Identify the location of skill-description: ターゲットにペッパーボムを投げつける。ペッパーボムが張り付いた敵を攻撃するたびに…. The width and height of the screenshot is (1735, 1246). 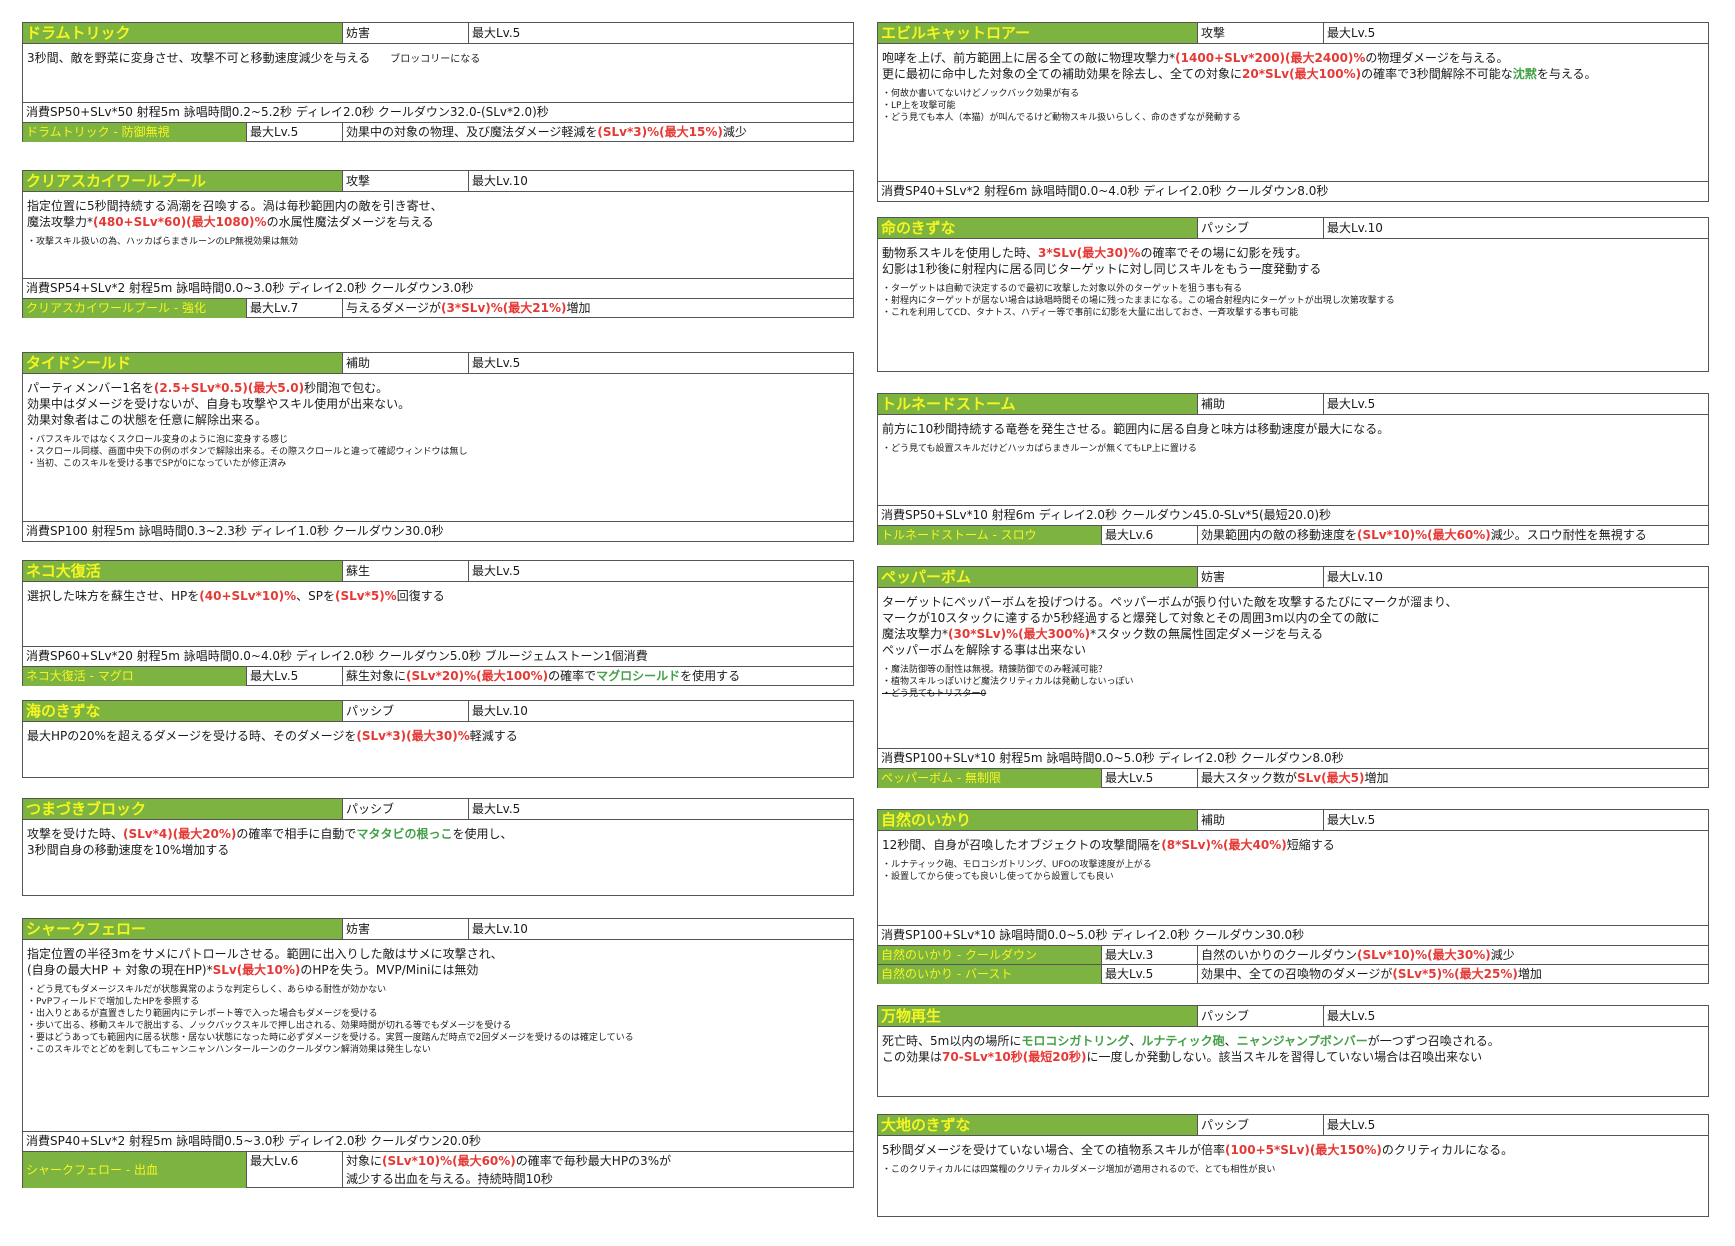
(1293, 626).